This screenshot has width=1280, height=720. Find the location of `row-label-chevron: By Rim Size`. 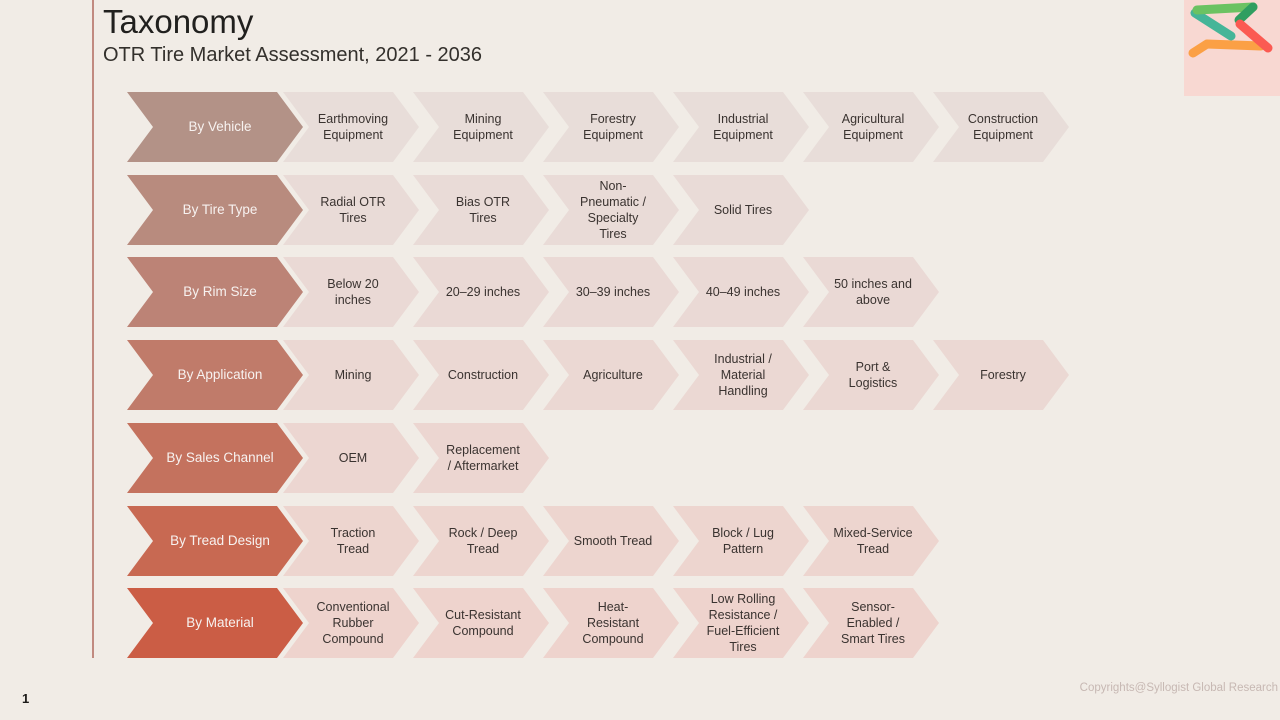

row-label-chevron: By Rim Size is located at coordinates (215, 292).